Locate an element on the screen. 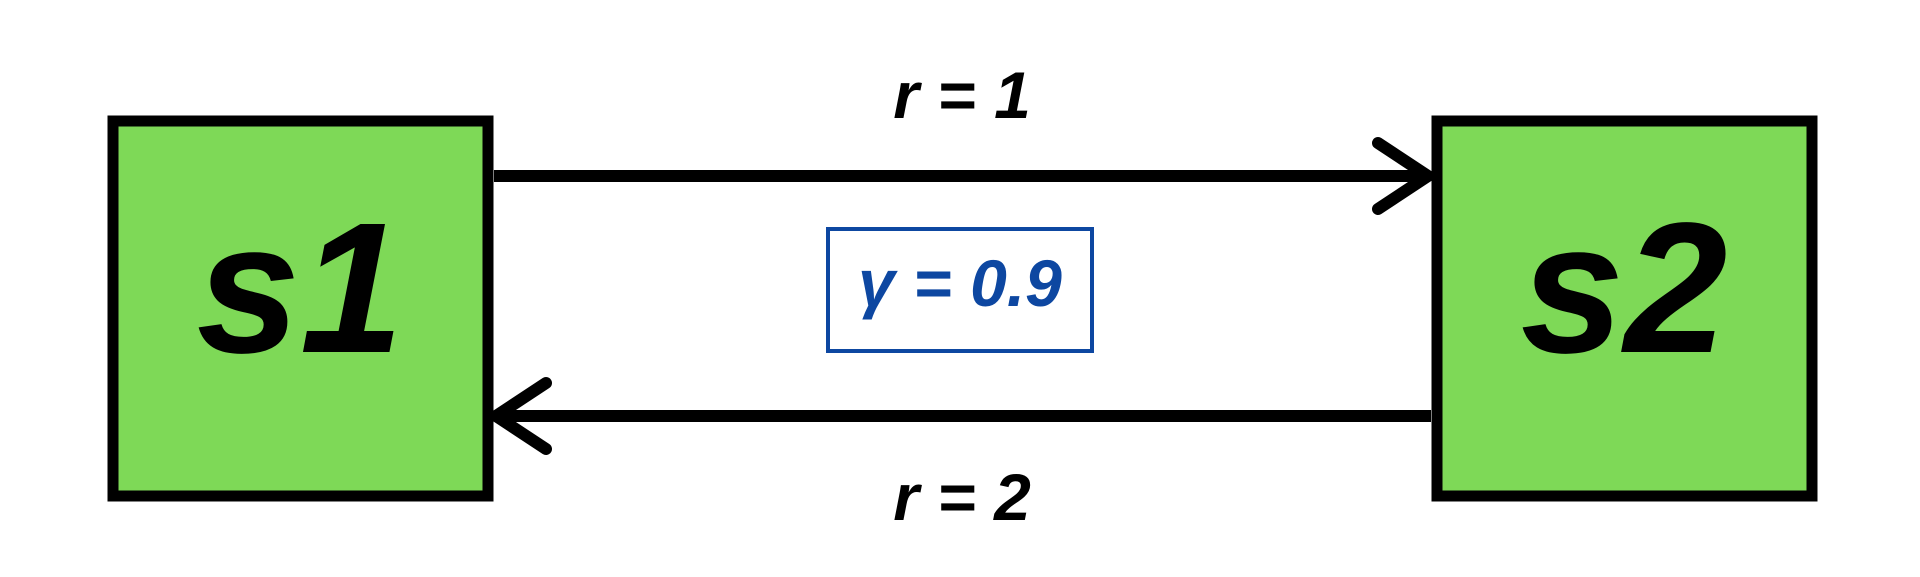 The height and width of the screenshot is (577, 1920). discount-factor-border is located at coordinates (960, 290).